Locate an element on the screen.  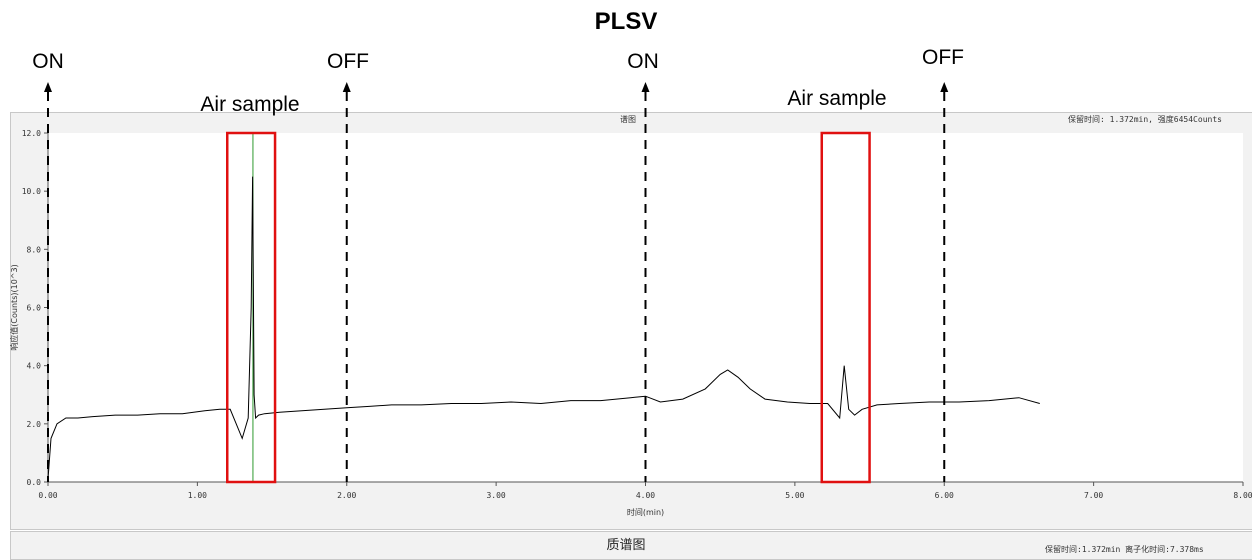
panel-header-center: 谱图 is located at coordinates (628, 119).